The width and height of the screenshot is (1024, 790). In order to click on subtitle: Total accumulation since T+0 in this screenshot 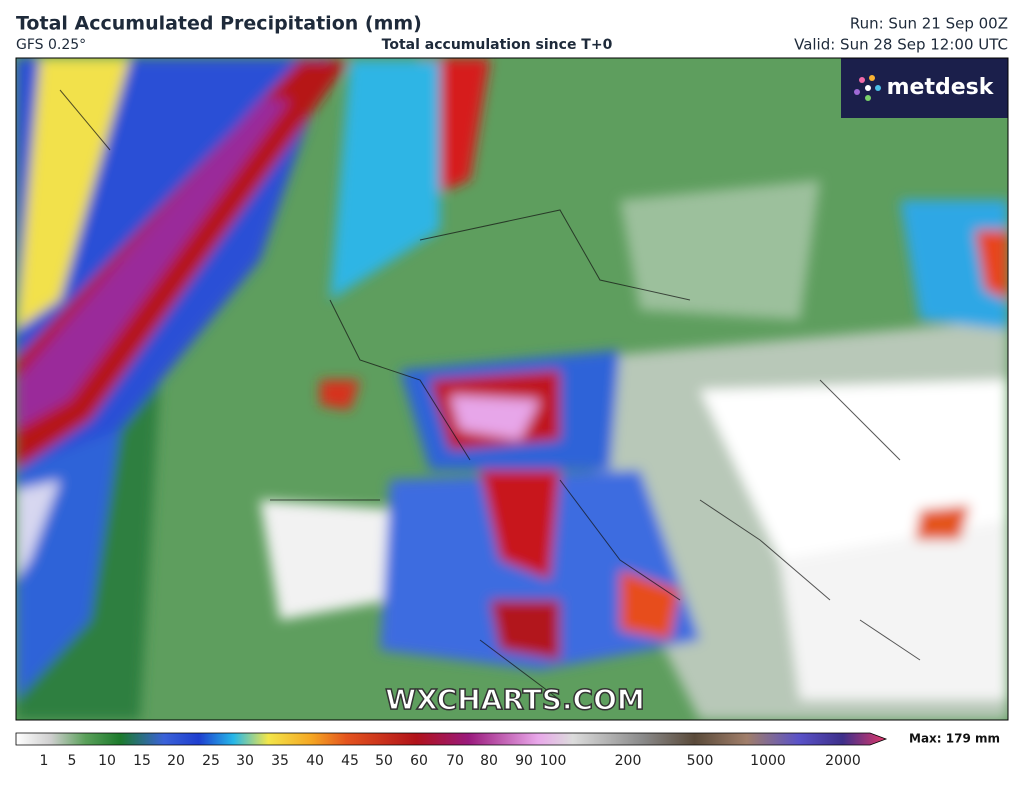, I will do `click(497, 45)`.